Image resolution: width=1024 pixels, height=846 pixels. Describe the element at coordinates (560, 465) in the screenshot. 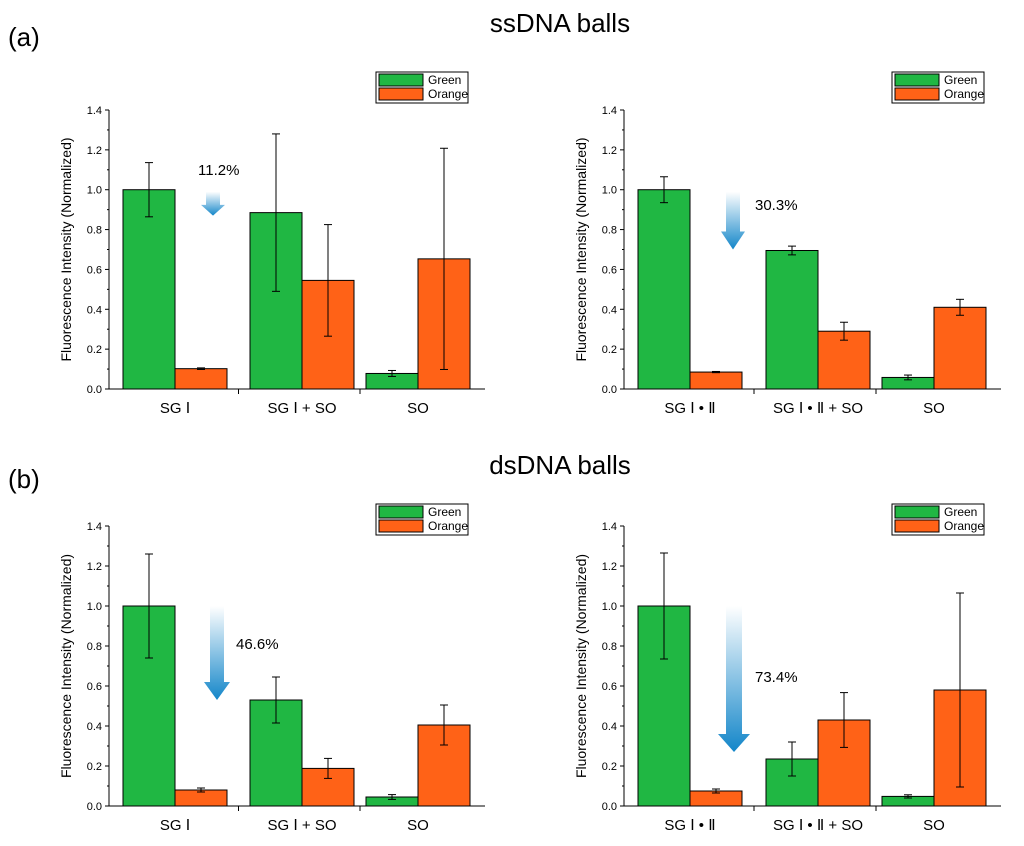

I see `title-dsdna: dsDNA balls` at that location.